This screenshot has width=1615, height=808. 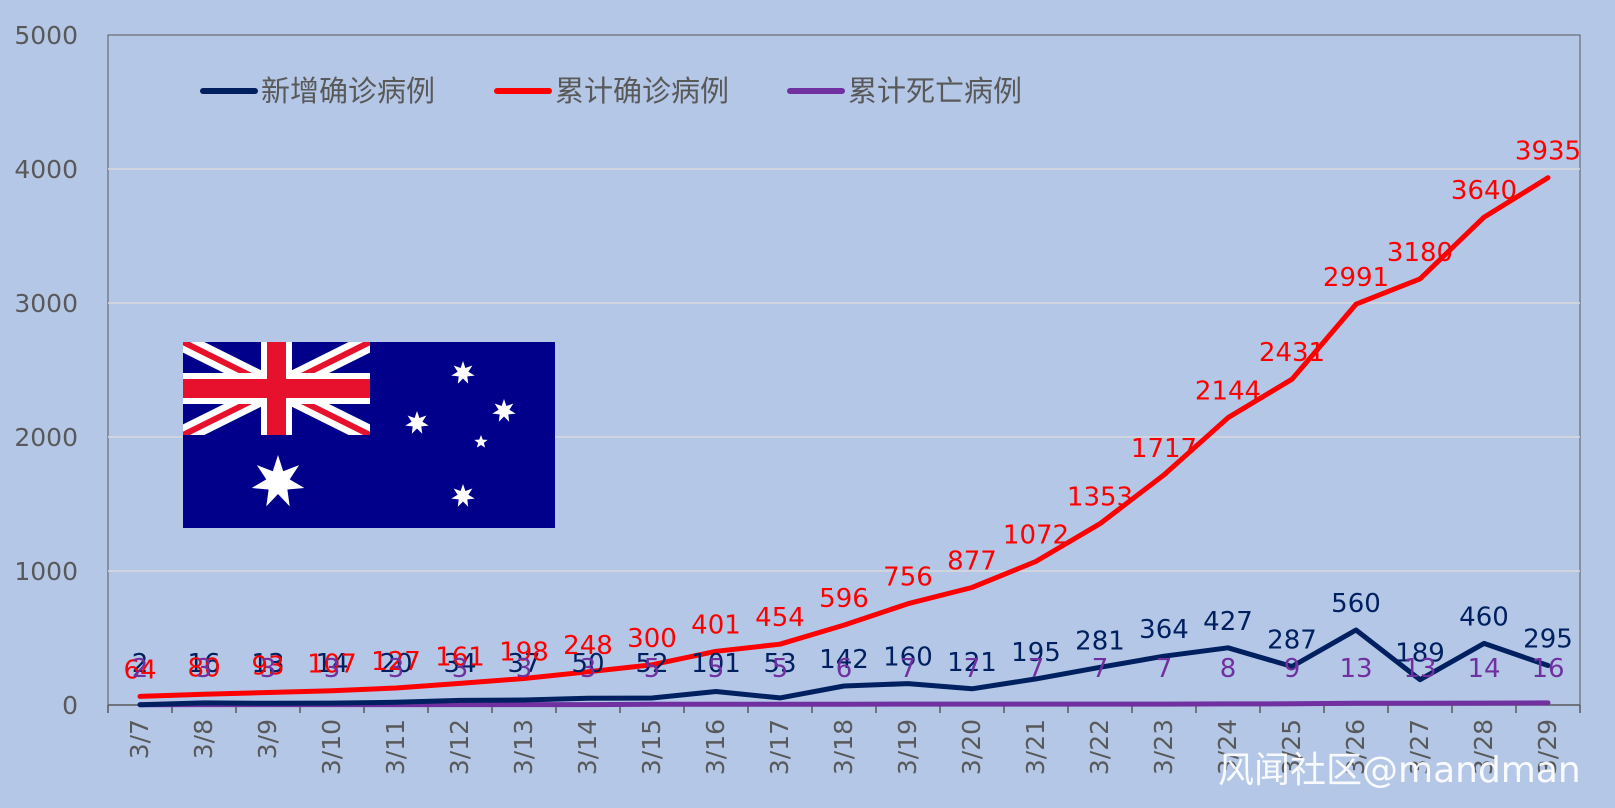 I want to click on x-tick-label: 3/29, so click(x=1547, y=747).